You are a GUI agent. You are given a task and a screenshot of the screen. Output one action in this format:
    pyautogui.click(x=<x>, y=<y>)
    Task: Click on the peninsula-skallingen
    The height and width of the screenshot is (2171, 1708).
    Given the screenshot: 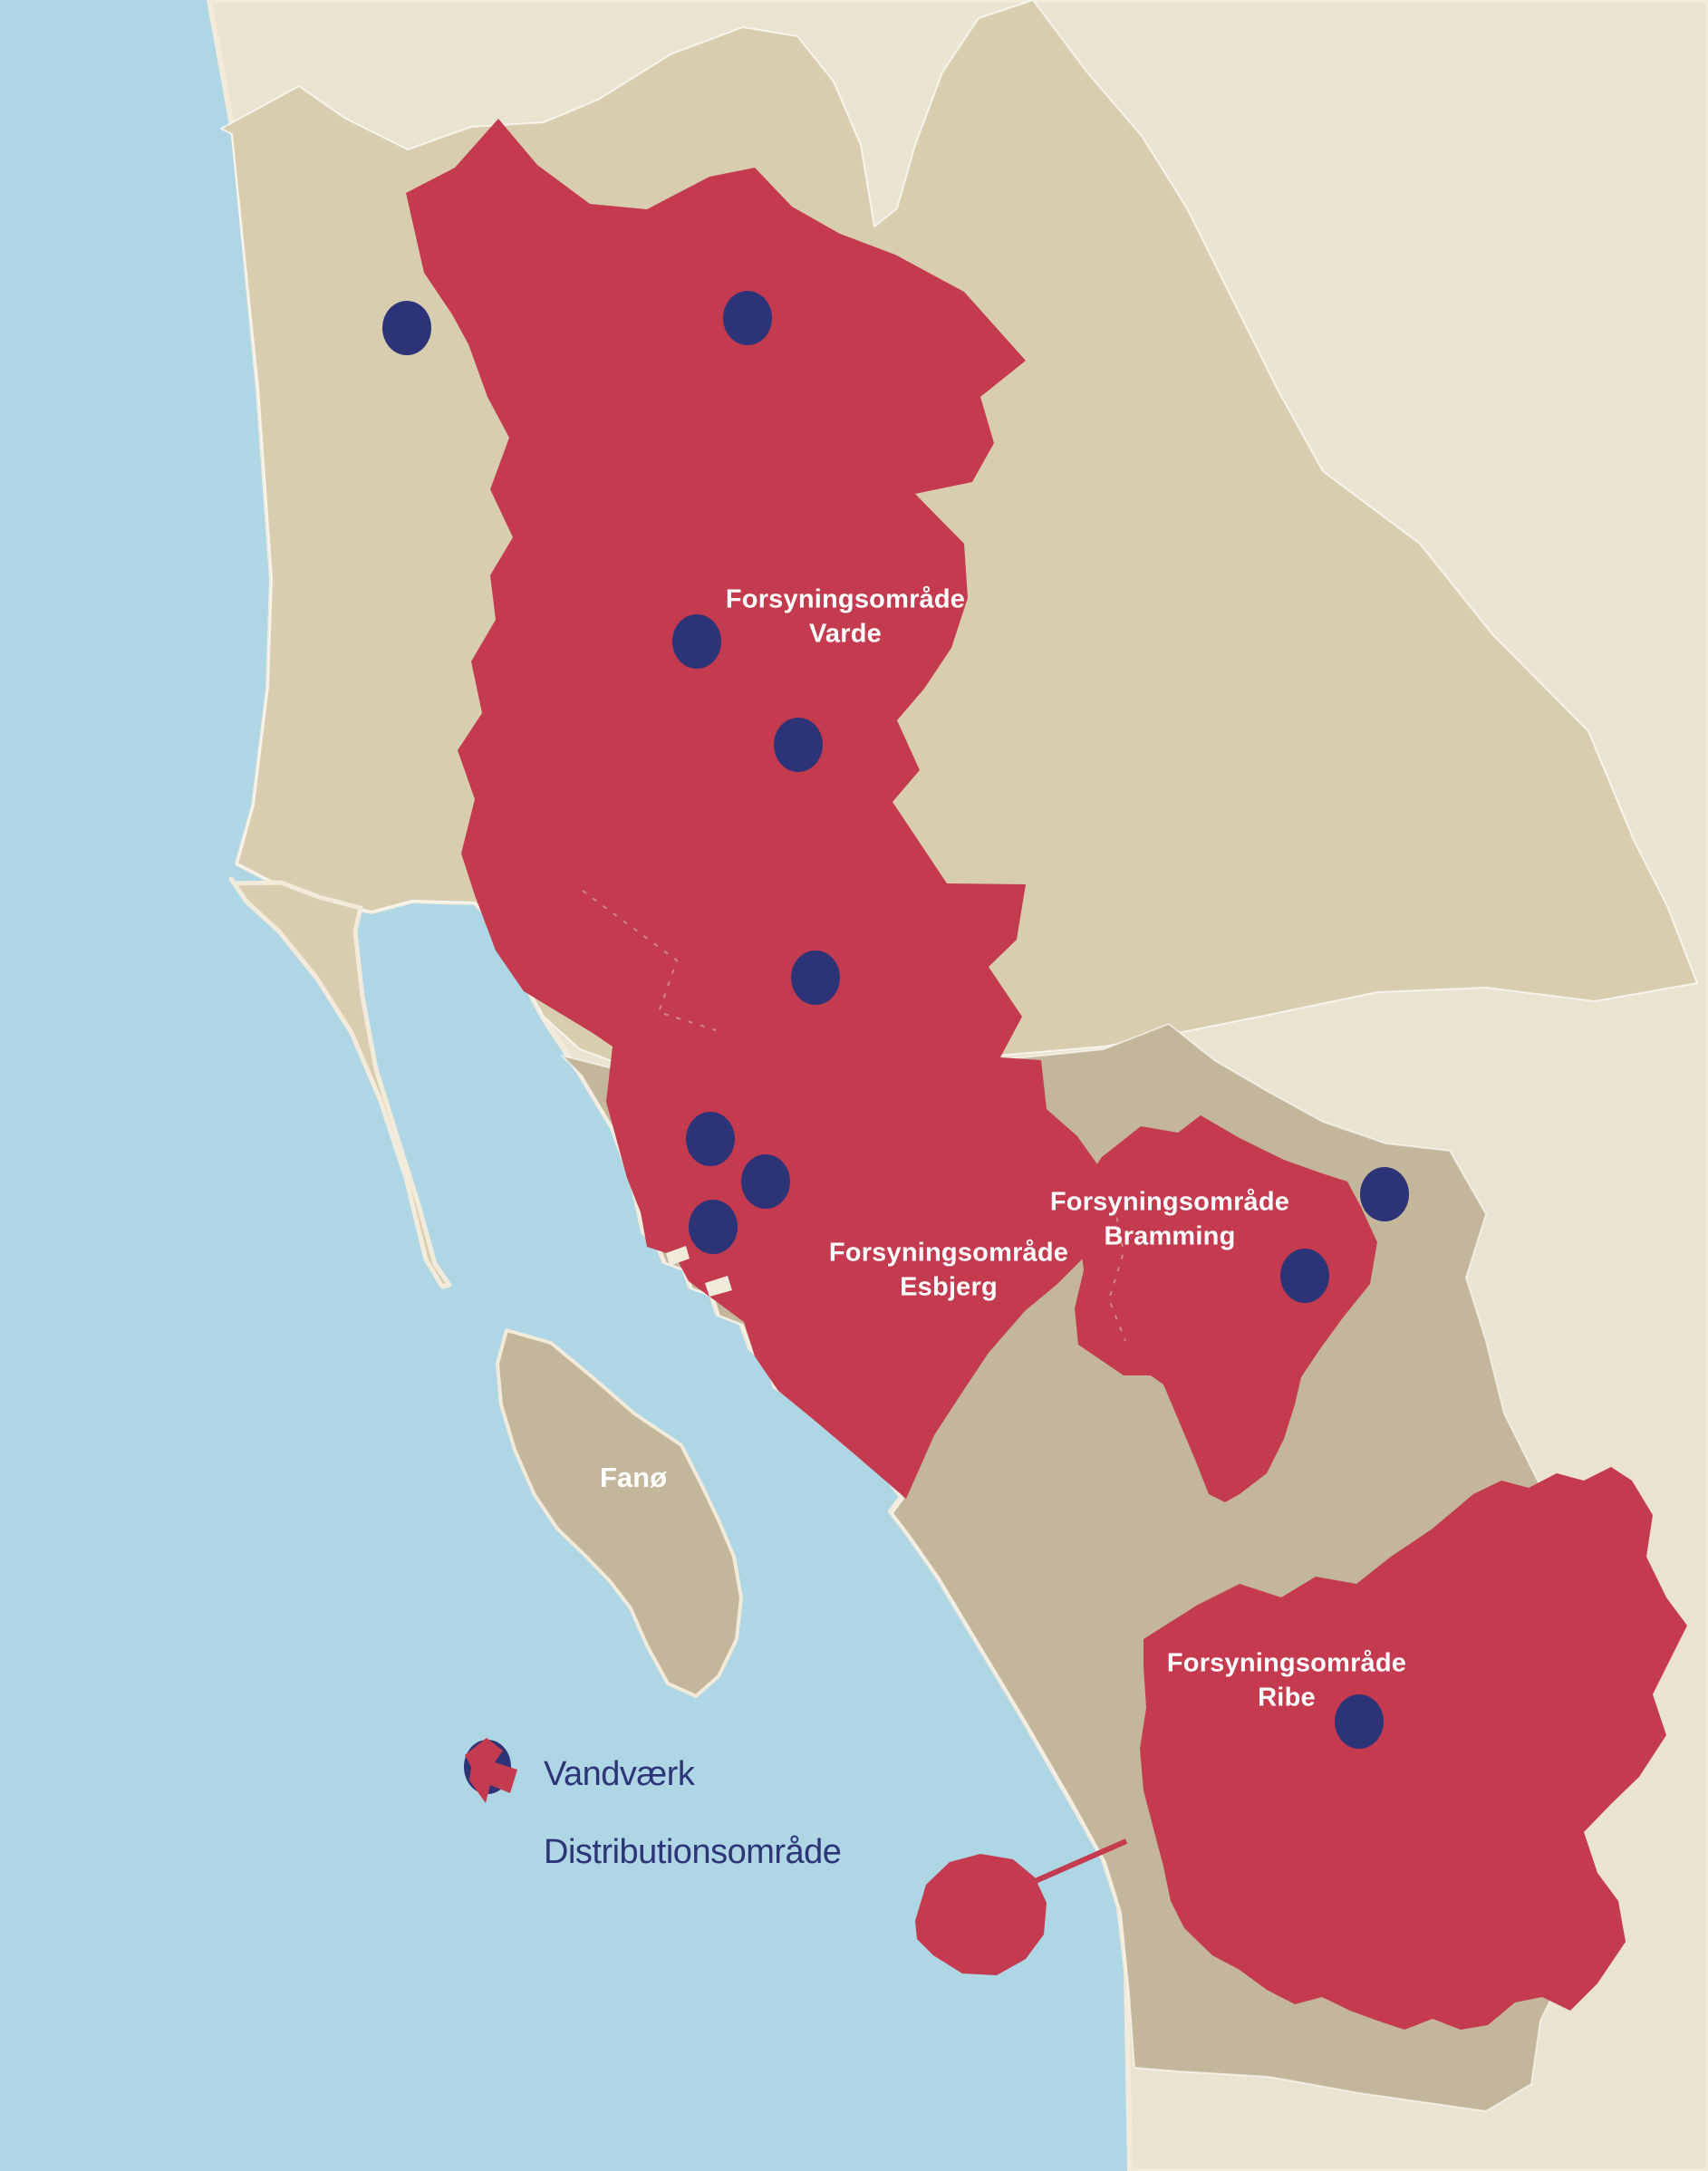 What is the action you would take?
    pyautogui.click(x=340, y=1083)
    